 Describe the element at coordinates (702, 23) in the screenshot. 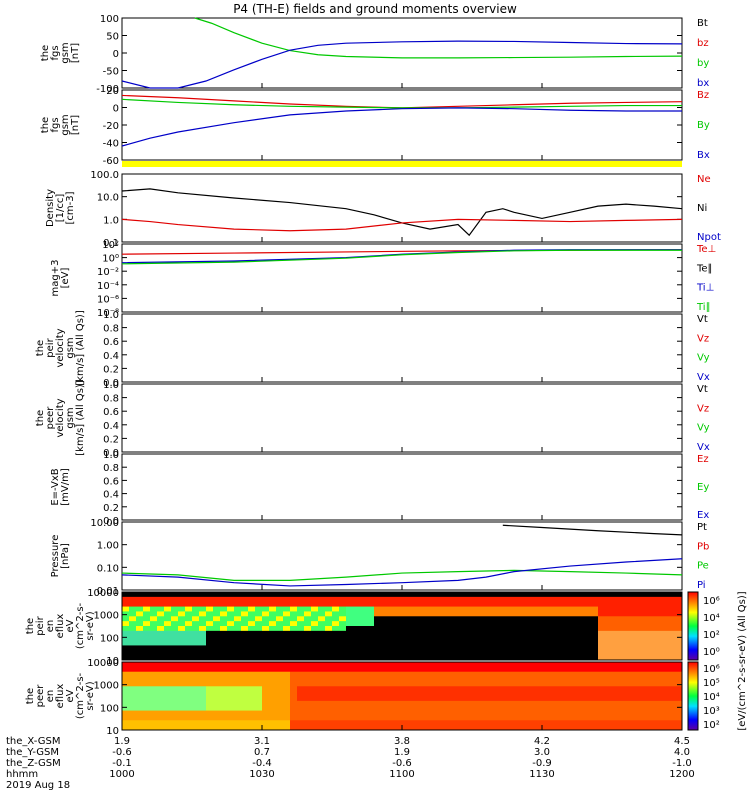

I see `legend-entry: Bt` at that location.